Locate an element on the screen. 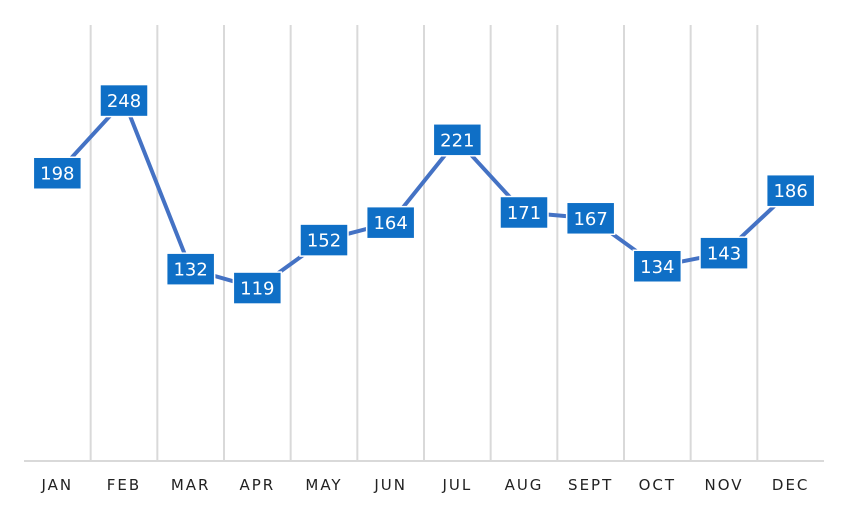  data-label-text: 221 is located at coordinates (457, 140).